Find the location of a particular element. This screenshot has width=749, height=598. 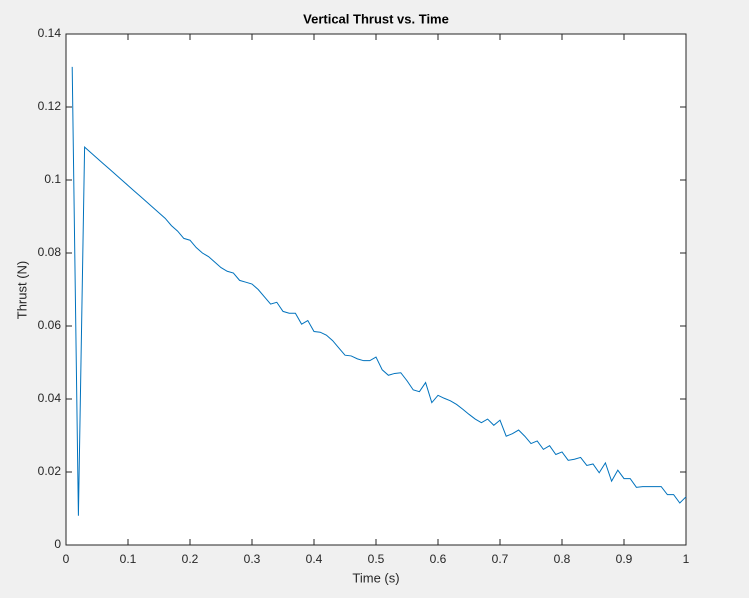

x-tick-label: 0 is located at coordinates (66, 559).